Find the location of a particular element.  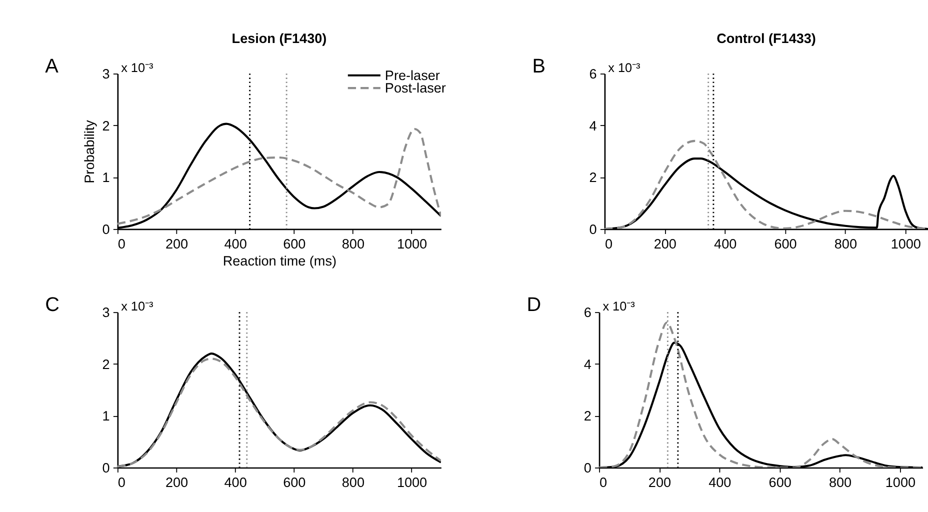

legend-label: Post-laser is located at coordinates (415, 88).